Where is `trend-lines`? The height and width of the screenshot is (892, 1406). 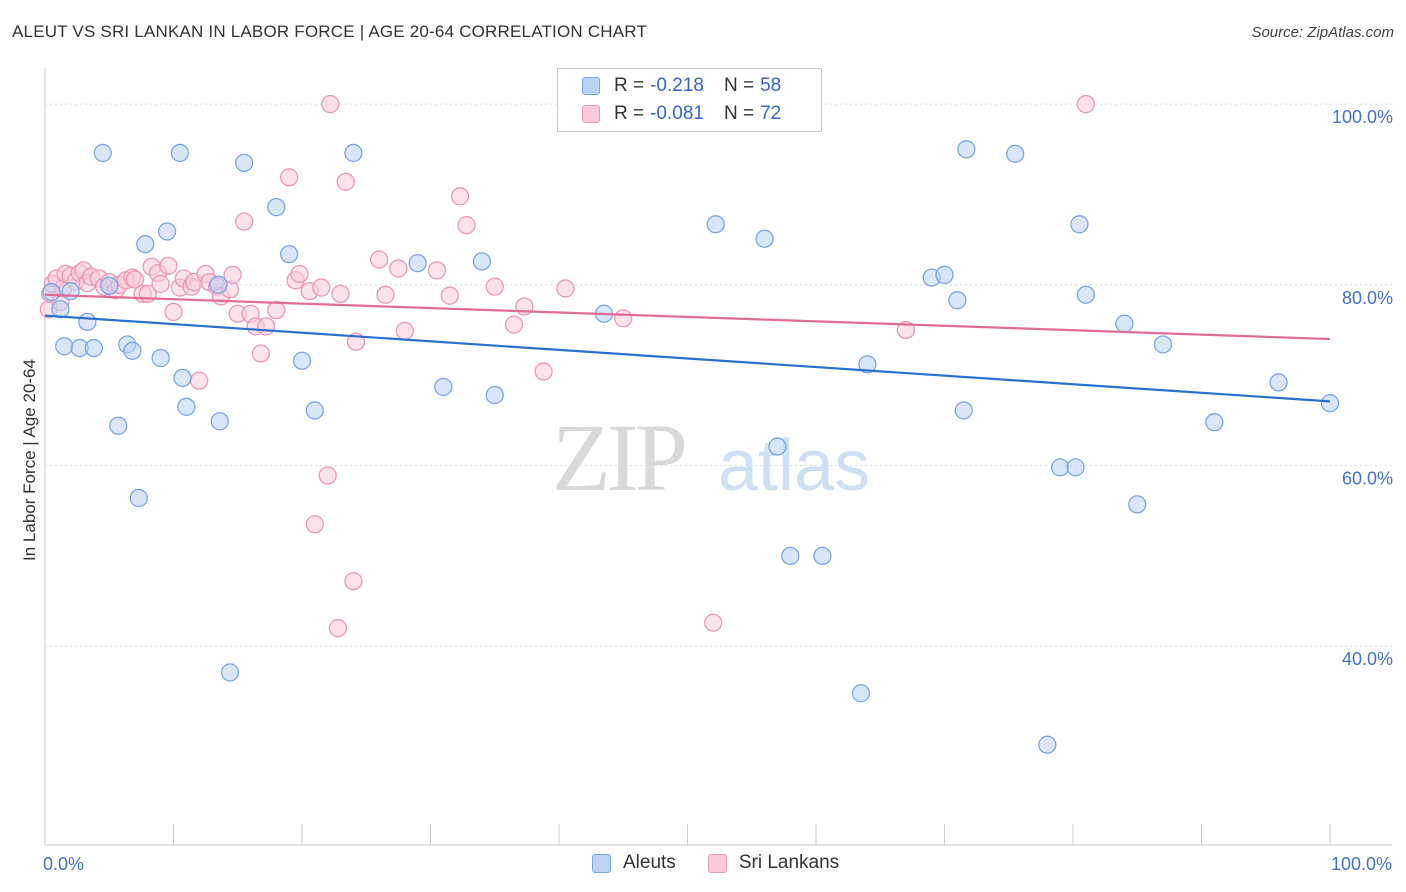
trend-lines is located at coordinates (687, 348).